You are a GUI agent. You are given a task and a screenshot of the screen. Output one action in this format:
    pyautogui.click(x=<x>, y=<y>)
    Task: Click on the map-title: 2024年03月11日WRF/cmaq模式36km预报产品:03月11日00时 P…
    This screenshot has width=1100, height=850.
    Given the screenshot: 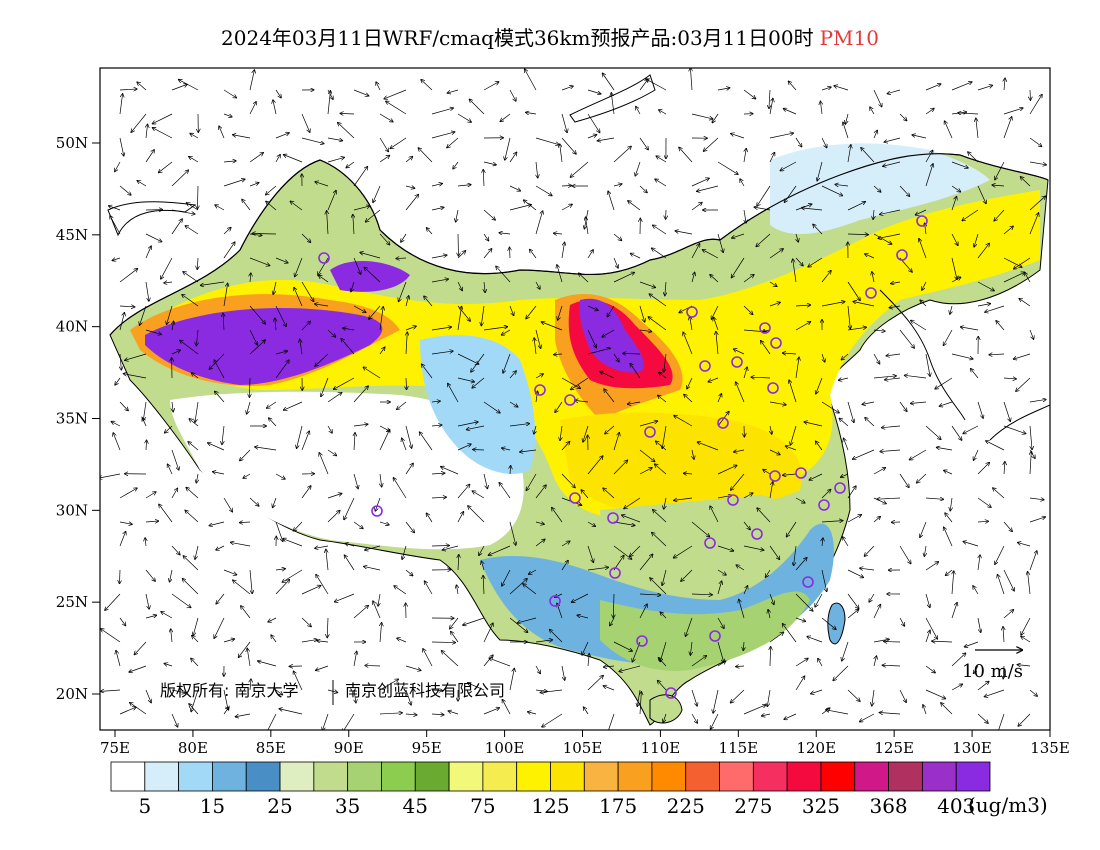 What is the action you would take?
    pyautogui.click(x=550, y=36)
    